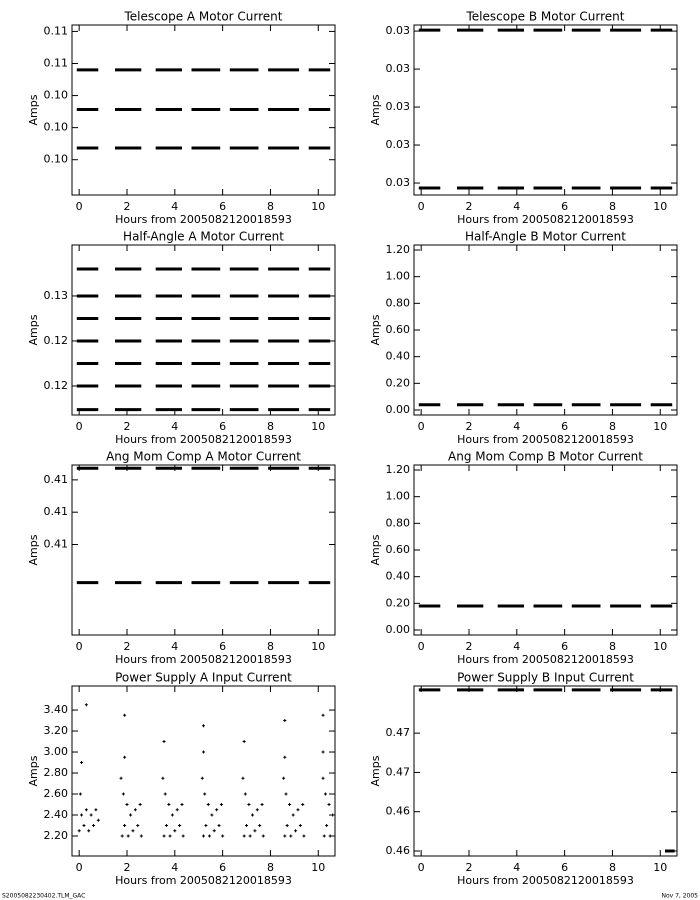  Describe the element at coordinates (56, 793) in the screenshot. I see `y-tick-label: 2.60` at that location.